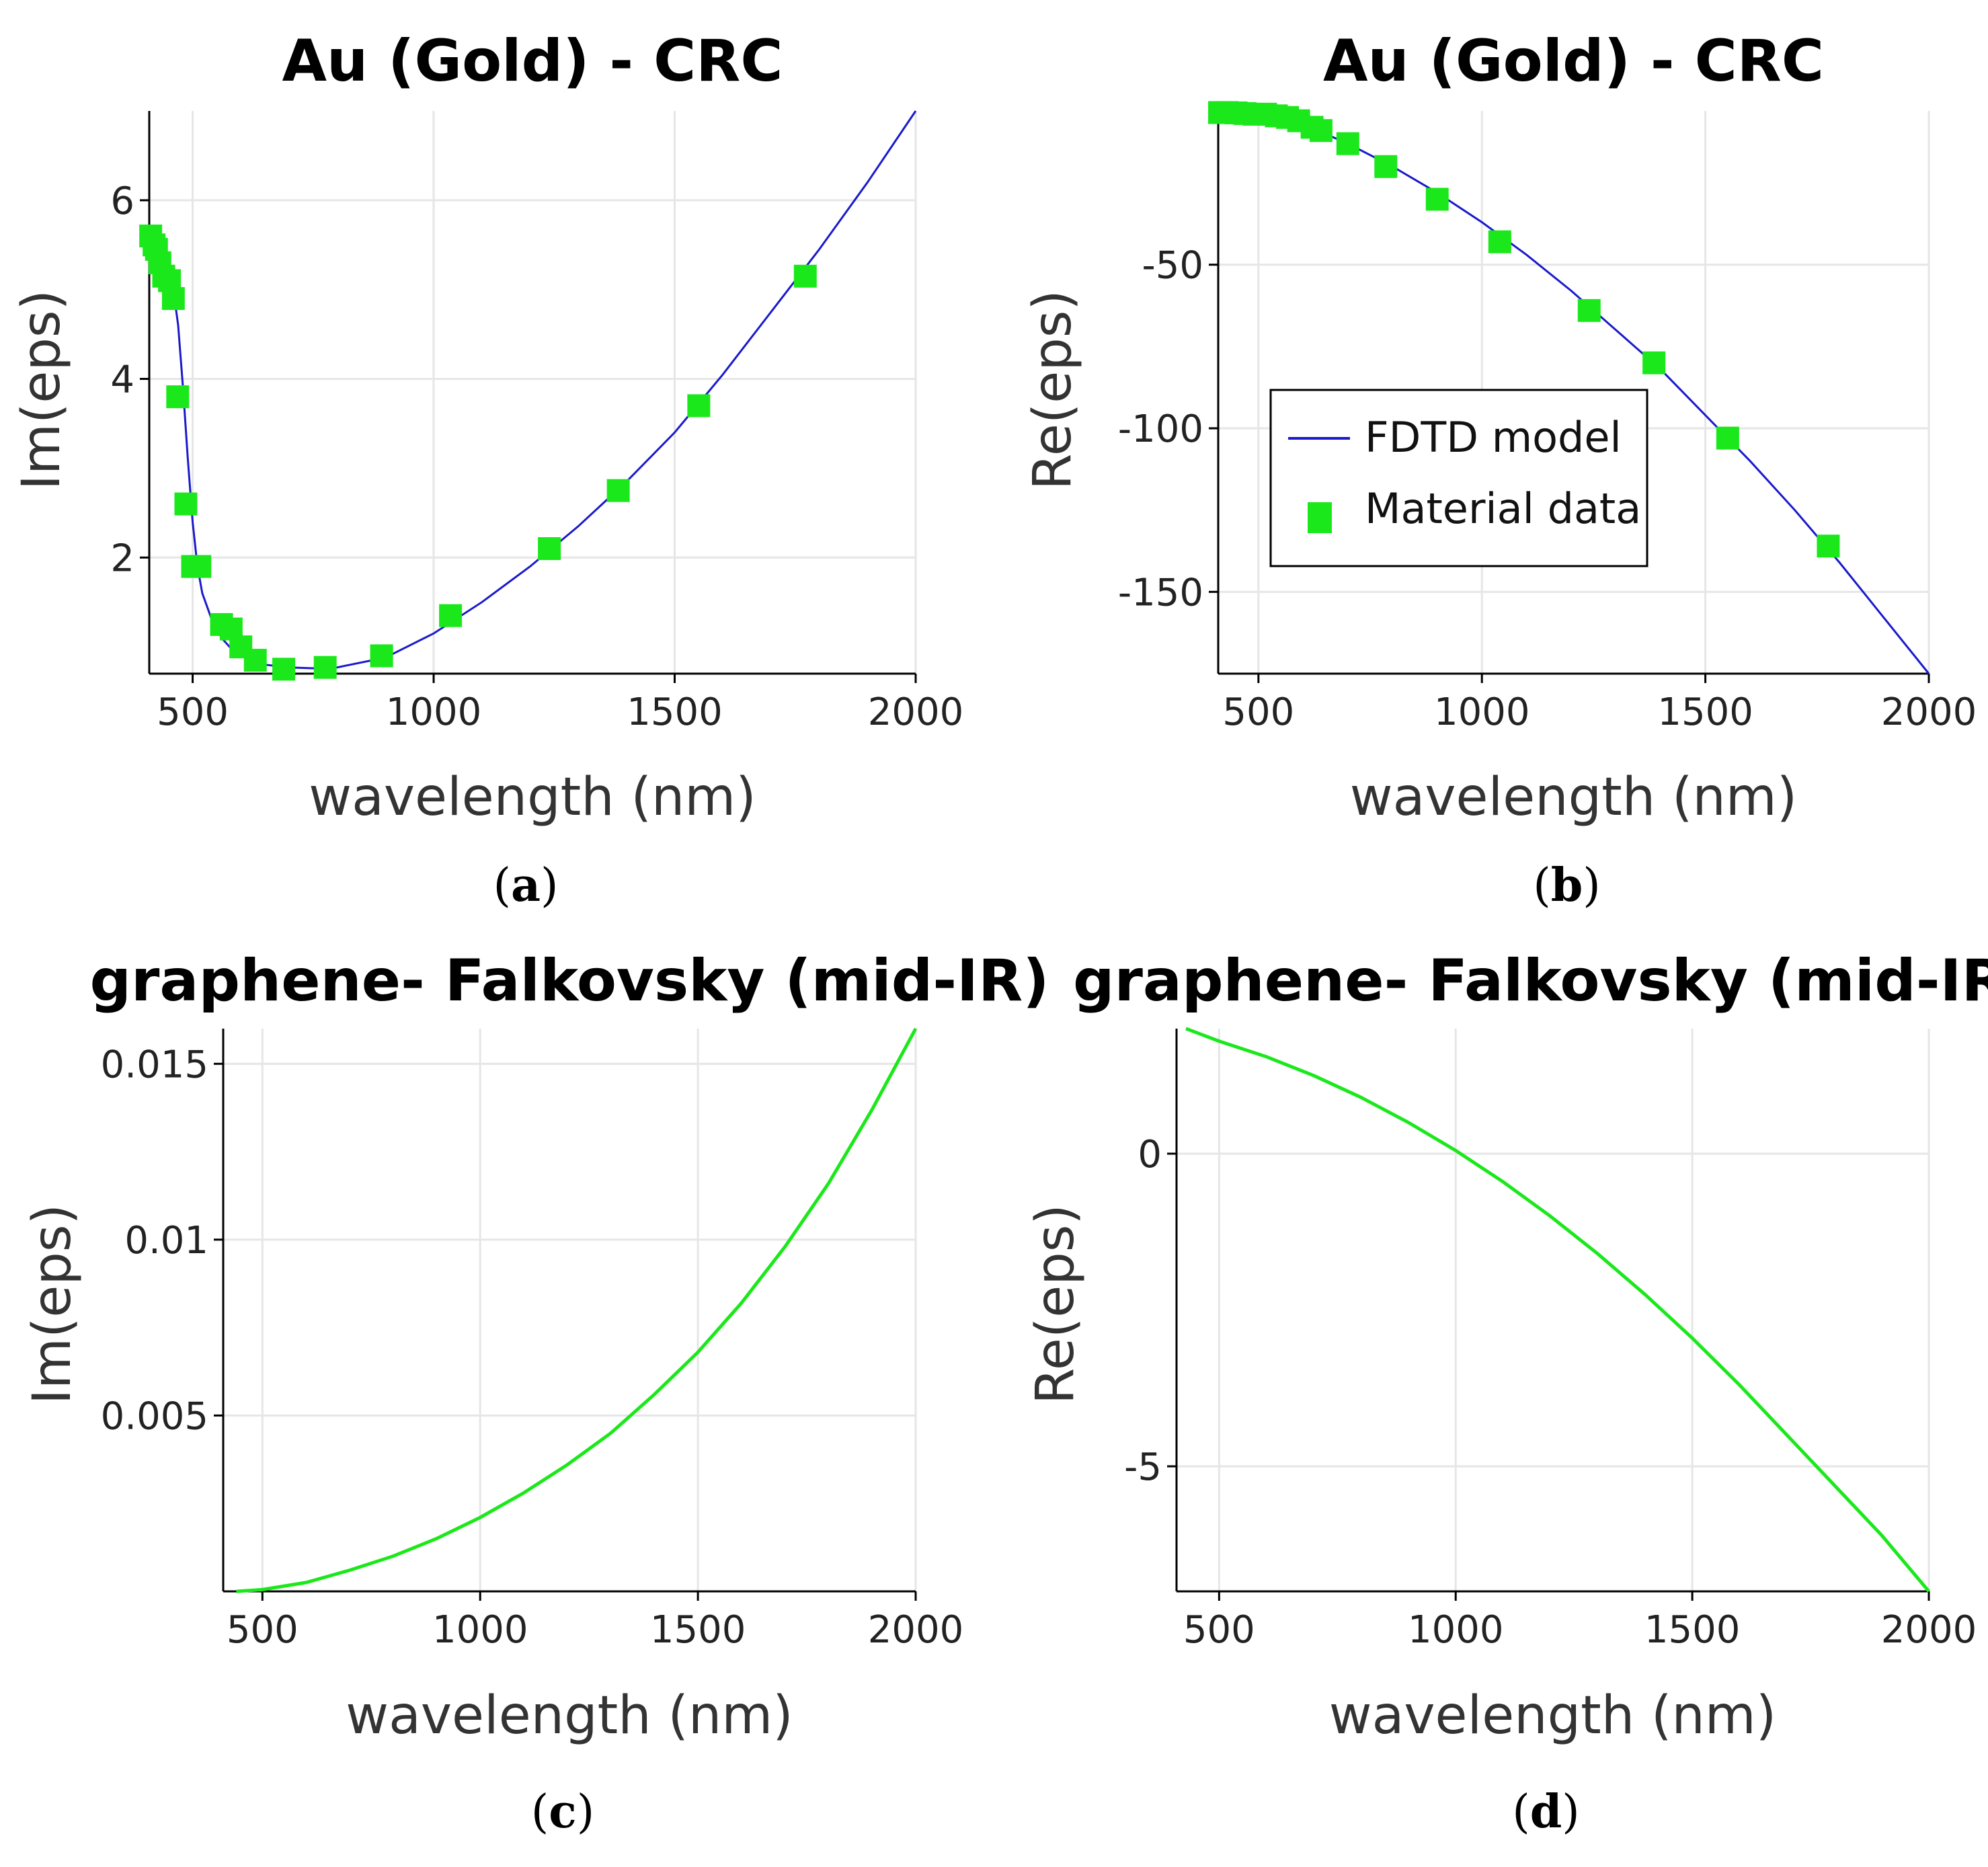  What do you see at coordinates (1160, 592) in the screenshot?
I see `y-tick-label: -150` at bounding box center [1160, 592].